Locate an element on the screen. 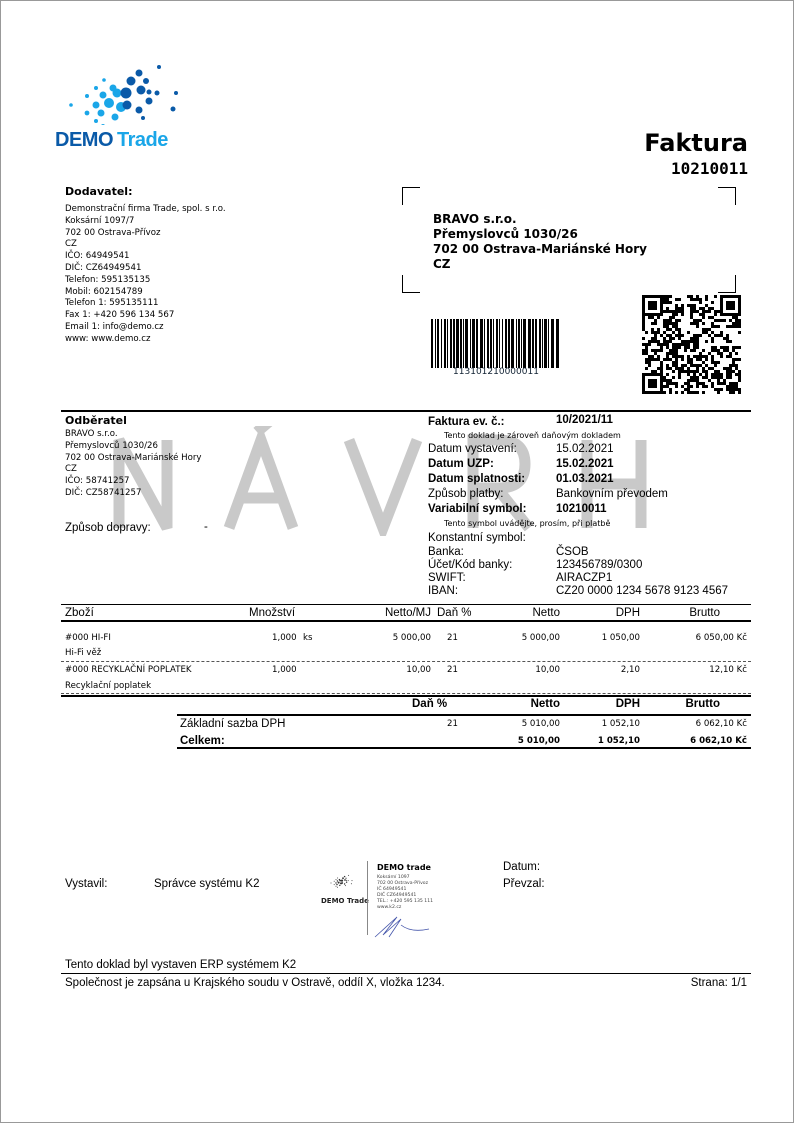 Image resolution: width=794 pixels, height=1123 pixels. item-desc: Hi-Fi věž is located at coordinates (83, 653).